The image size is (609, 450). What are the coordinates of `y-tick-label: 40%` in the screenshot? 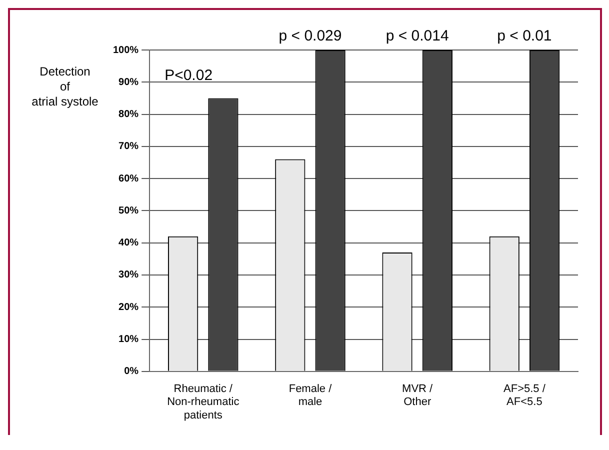 It's located at (128, 243).